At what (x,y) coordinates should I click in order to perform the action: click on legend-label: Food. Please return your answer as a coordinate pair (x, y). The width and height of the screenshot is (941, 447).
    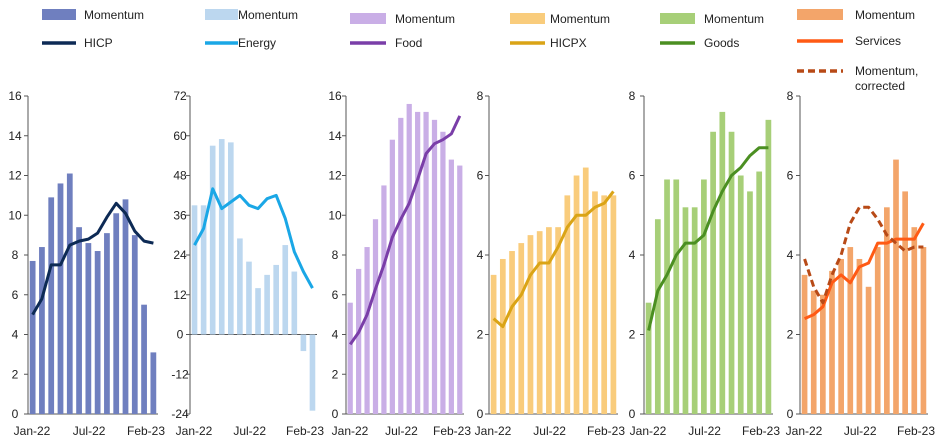
    Looking at the image, I should click on (408, 43).